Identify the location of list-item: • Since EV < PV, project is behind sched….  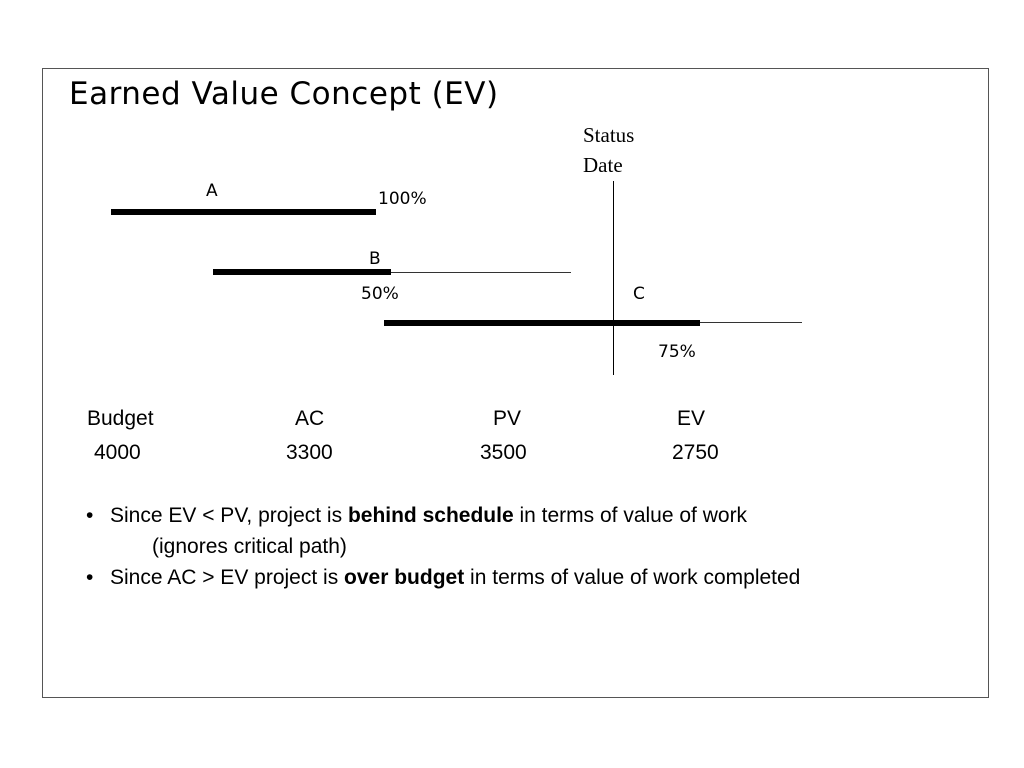
(536, 531).